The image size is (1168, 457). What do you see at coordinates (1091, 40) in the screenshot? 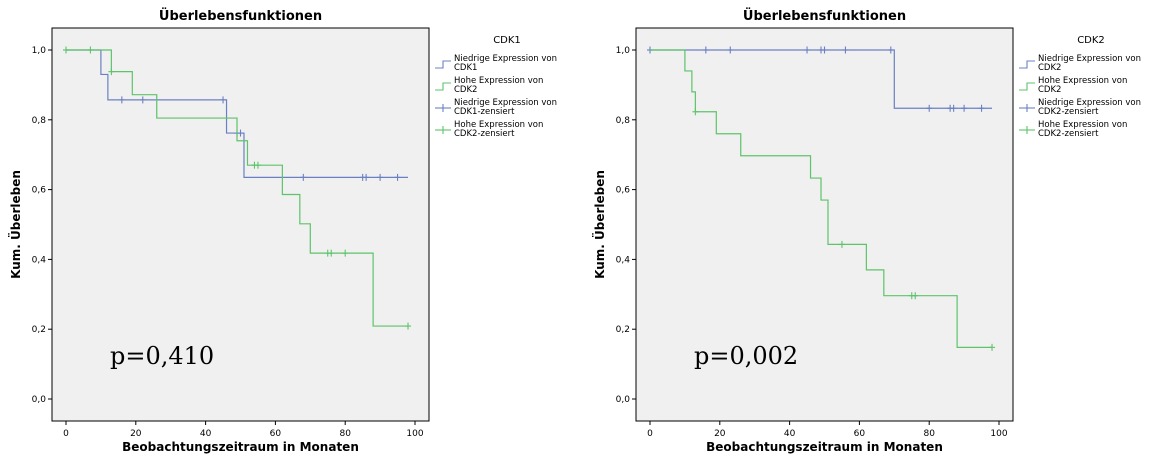
I see `legend-title: CDK2` at bounding box center [1091, 40].